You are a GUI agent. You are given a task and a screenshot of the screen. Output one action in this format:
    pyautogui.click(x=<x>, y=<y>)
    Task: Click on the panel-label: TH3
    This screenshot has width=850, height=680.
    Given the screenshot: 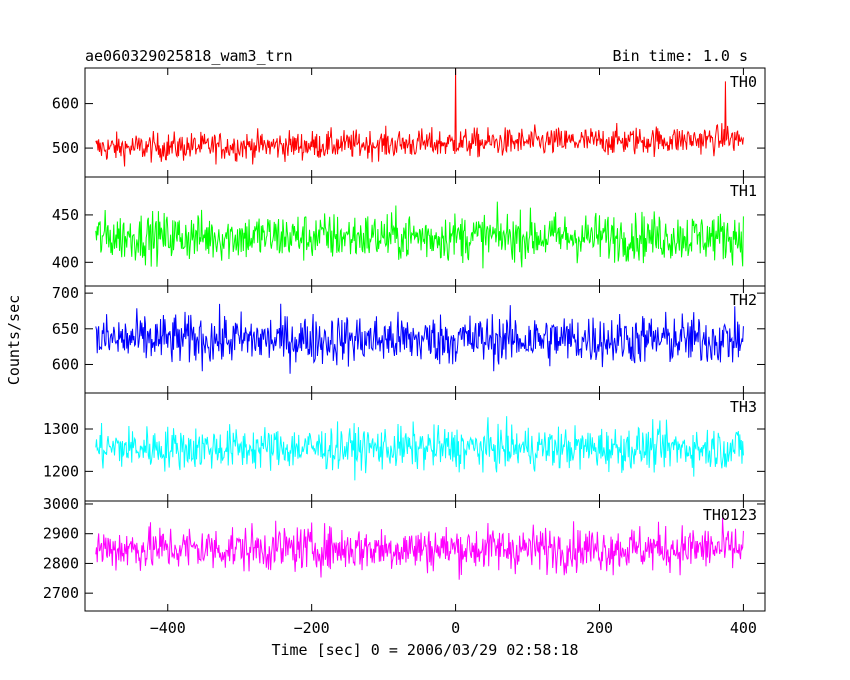 What is the action you would take?
    pyautogui.click(x=743, y=407)
    